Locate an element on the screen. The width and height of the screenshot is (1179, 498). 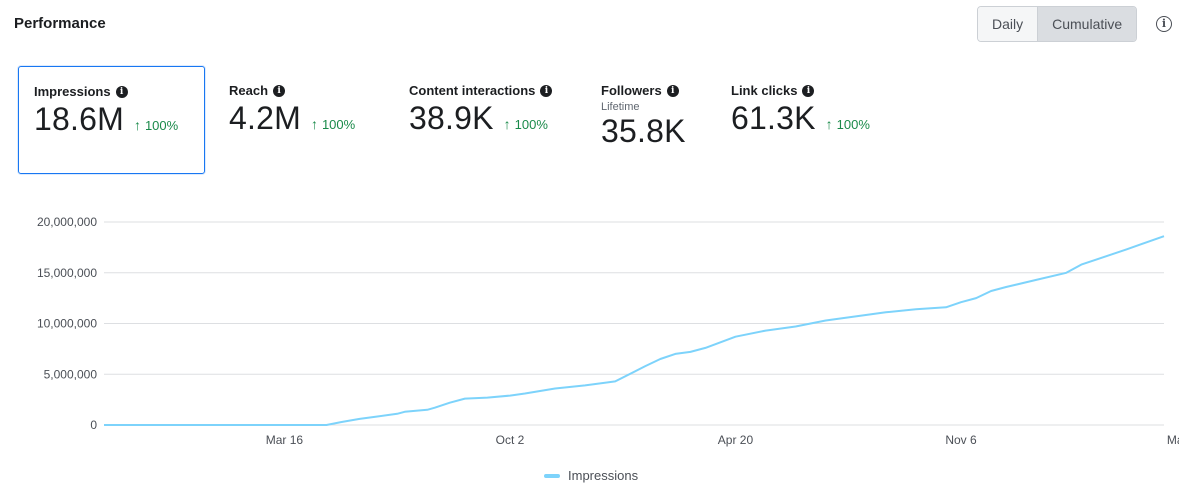
metric-label-link-clicks: Link clicks i is located at coordinates (806, 90).